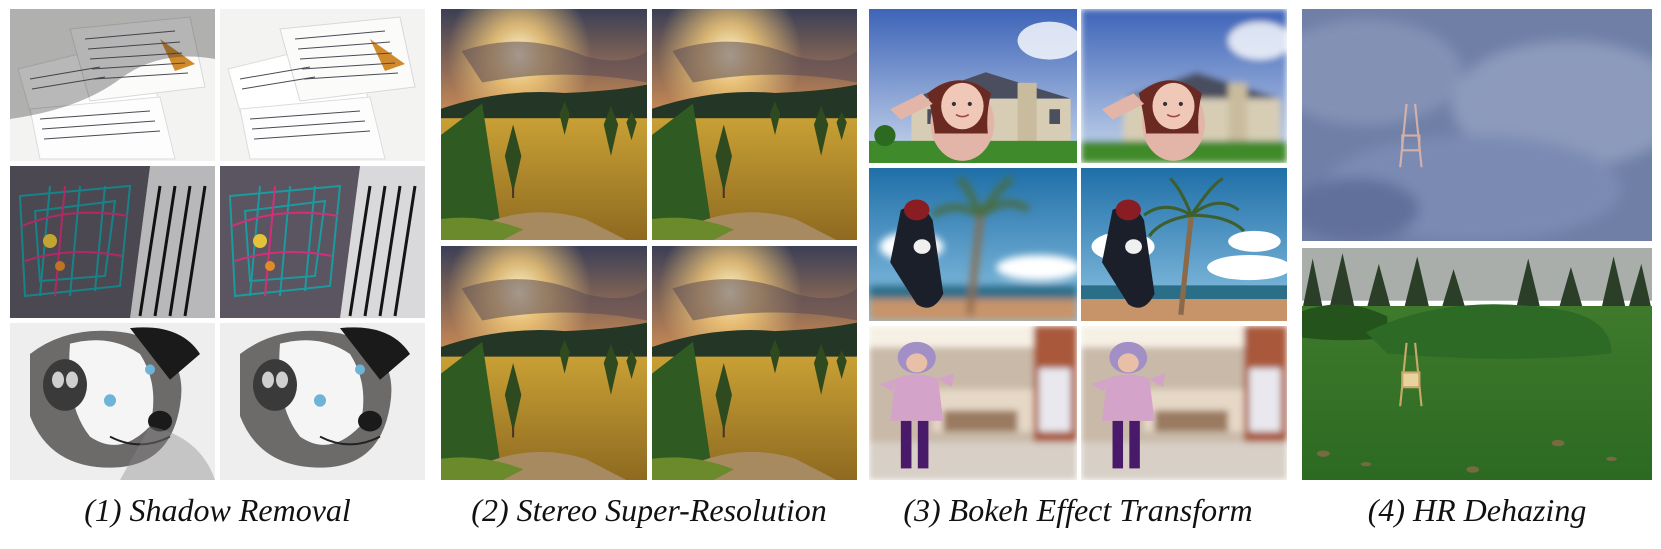 The image size is (1661, 549). I want to click on stereo-left-sr, so click(544, 363).